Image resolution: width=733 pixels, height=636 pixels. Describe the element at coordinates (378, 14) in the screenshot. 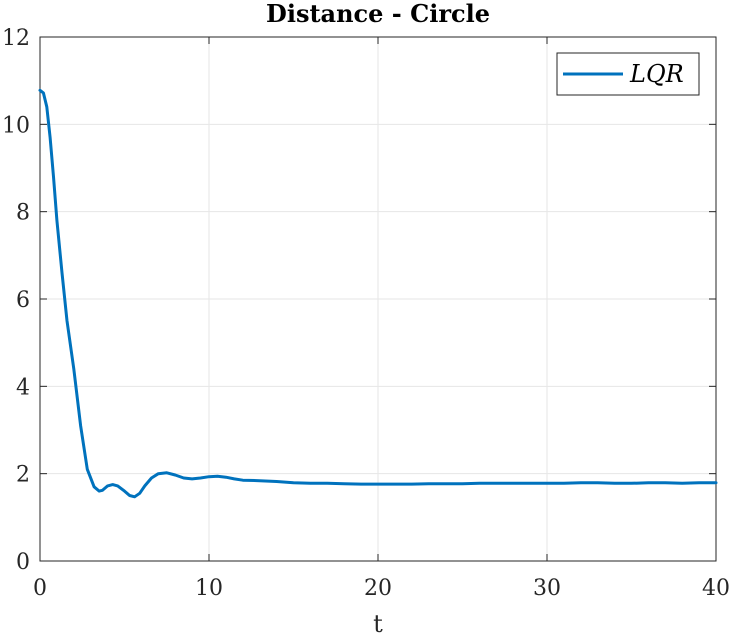

I see `chart-title: Distance - Circle` at that location.